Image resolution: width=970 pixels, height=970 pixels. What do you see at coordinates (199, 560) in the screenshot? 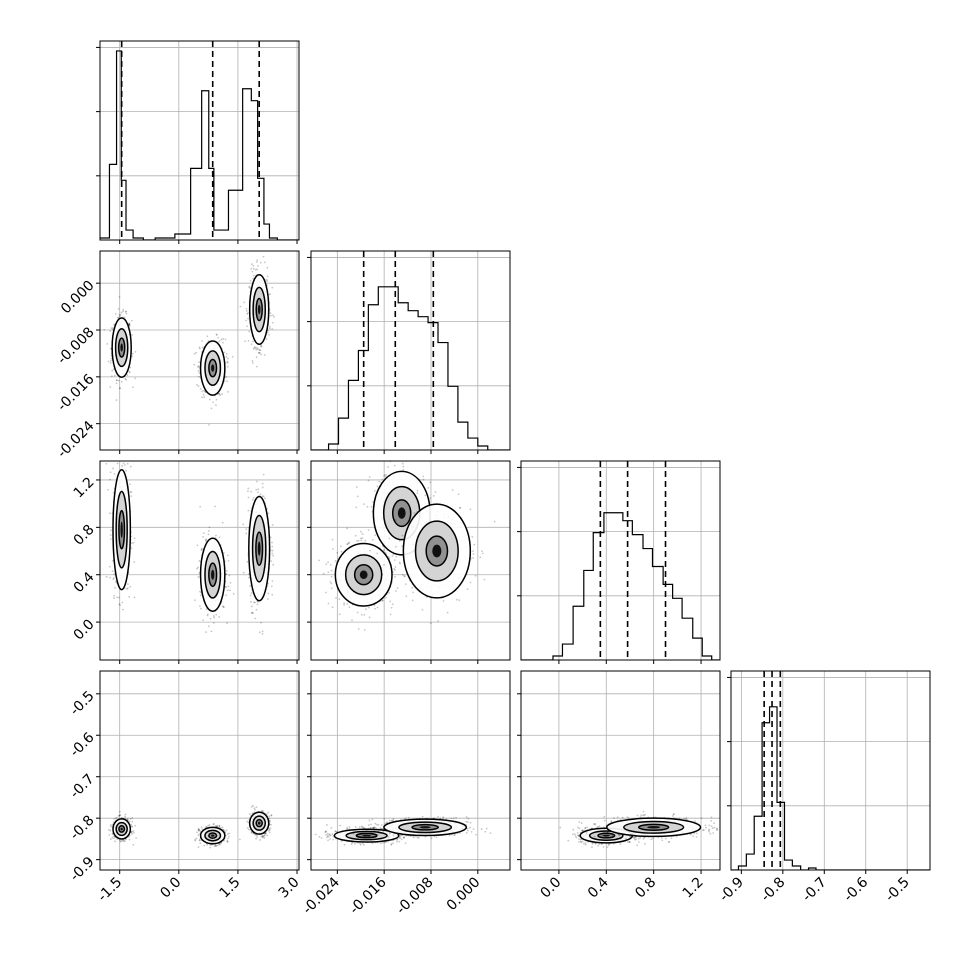
I see `panel-frame` at bounding box center [199, 560].